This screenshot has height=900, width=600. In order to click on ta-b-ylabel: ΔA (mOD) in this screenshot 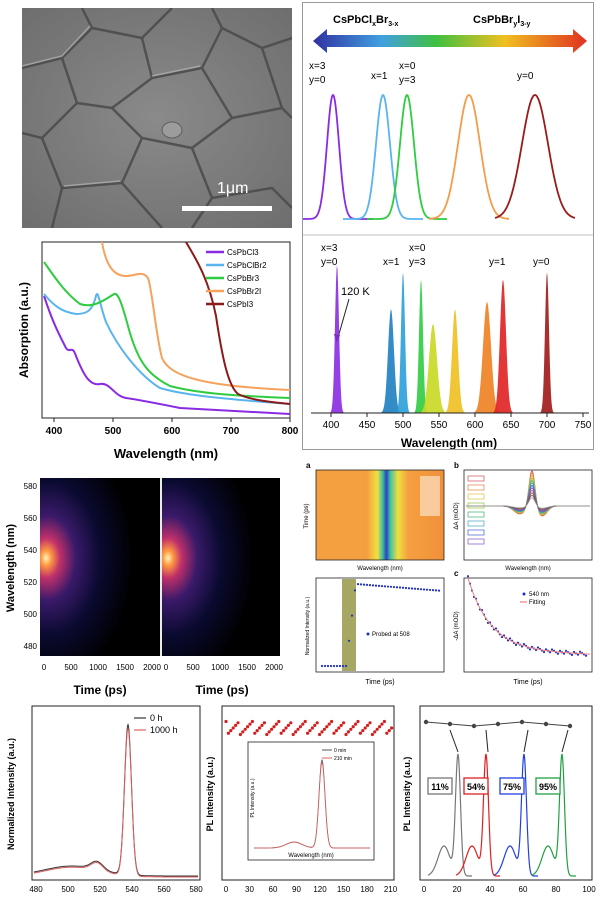, I will do `click(457, 515)`.